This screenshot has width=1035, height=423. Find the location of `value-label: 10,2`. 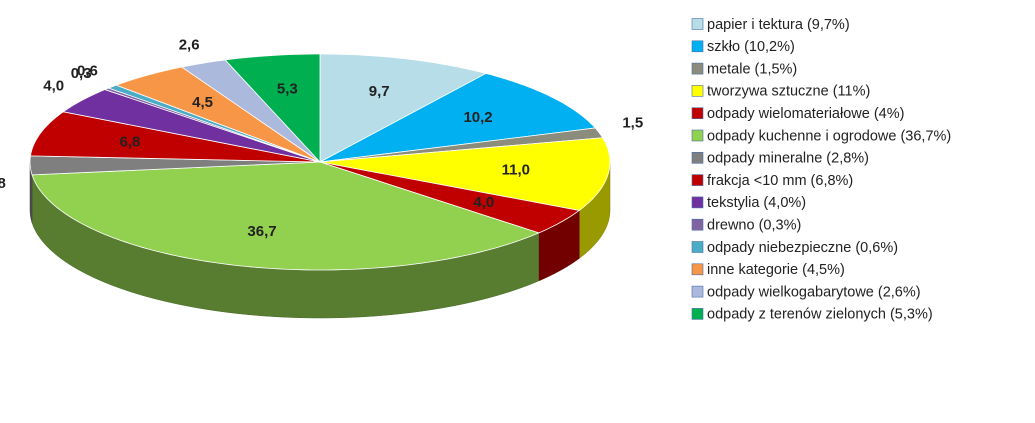

value-label: 10,2 is located at coordinates (477, 117).